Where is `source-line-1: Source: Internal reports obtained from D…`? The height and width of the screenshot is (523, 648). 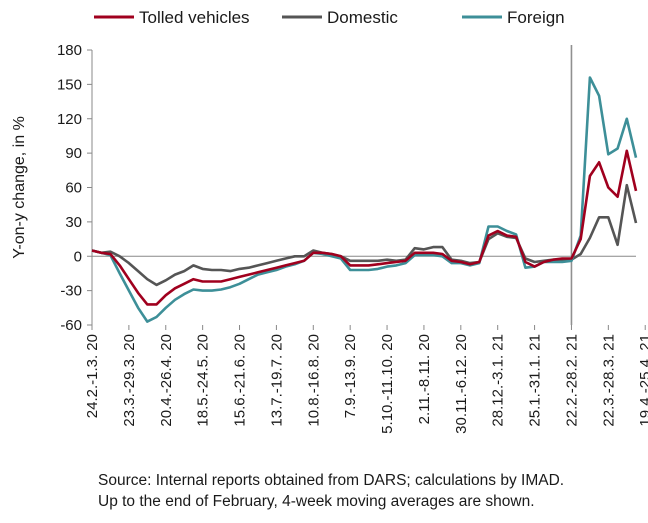 source-line-1: Source: Internal reports obtained from D… is located at coordinates (331, 480).